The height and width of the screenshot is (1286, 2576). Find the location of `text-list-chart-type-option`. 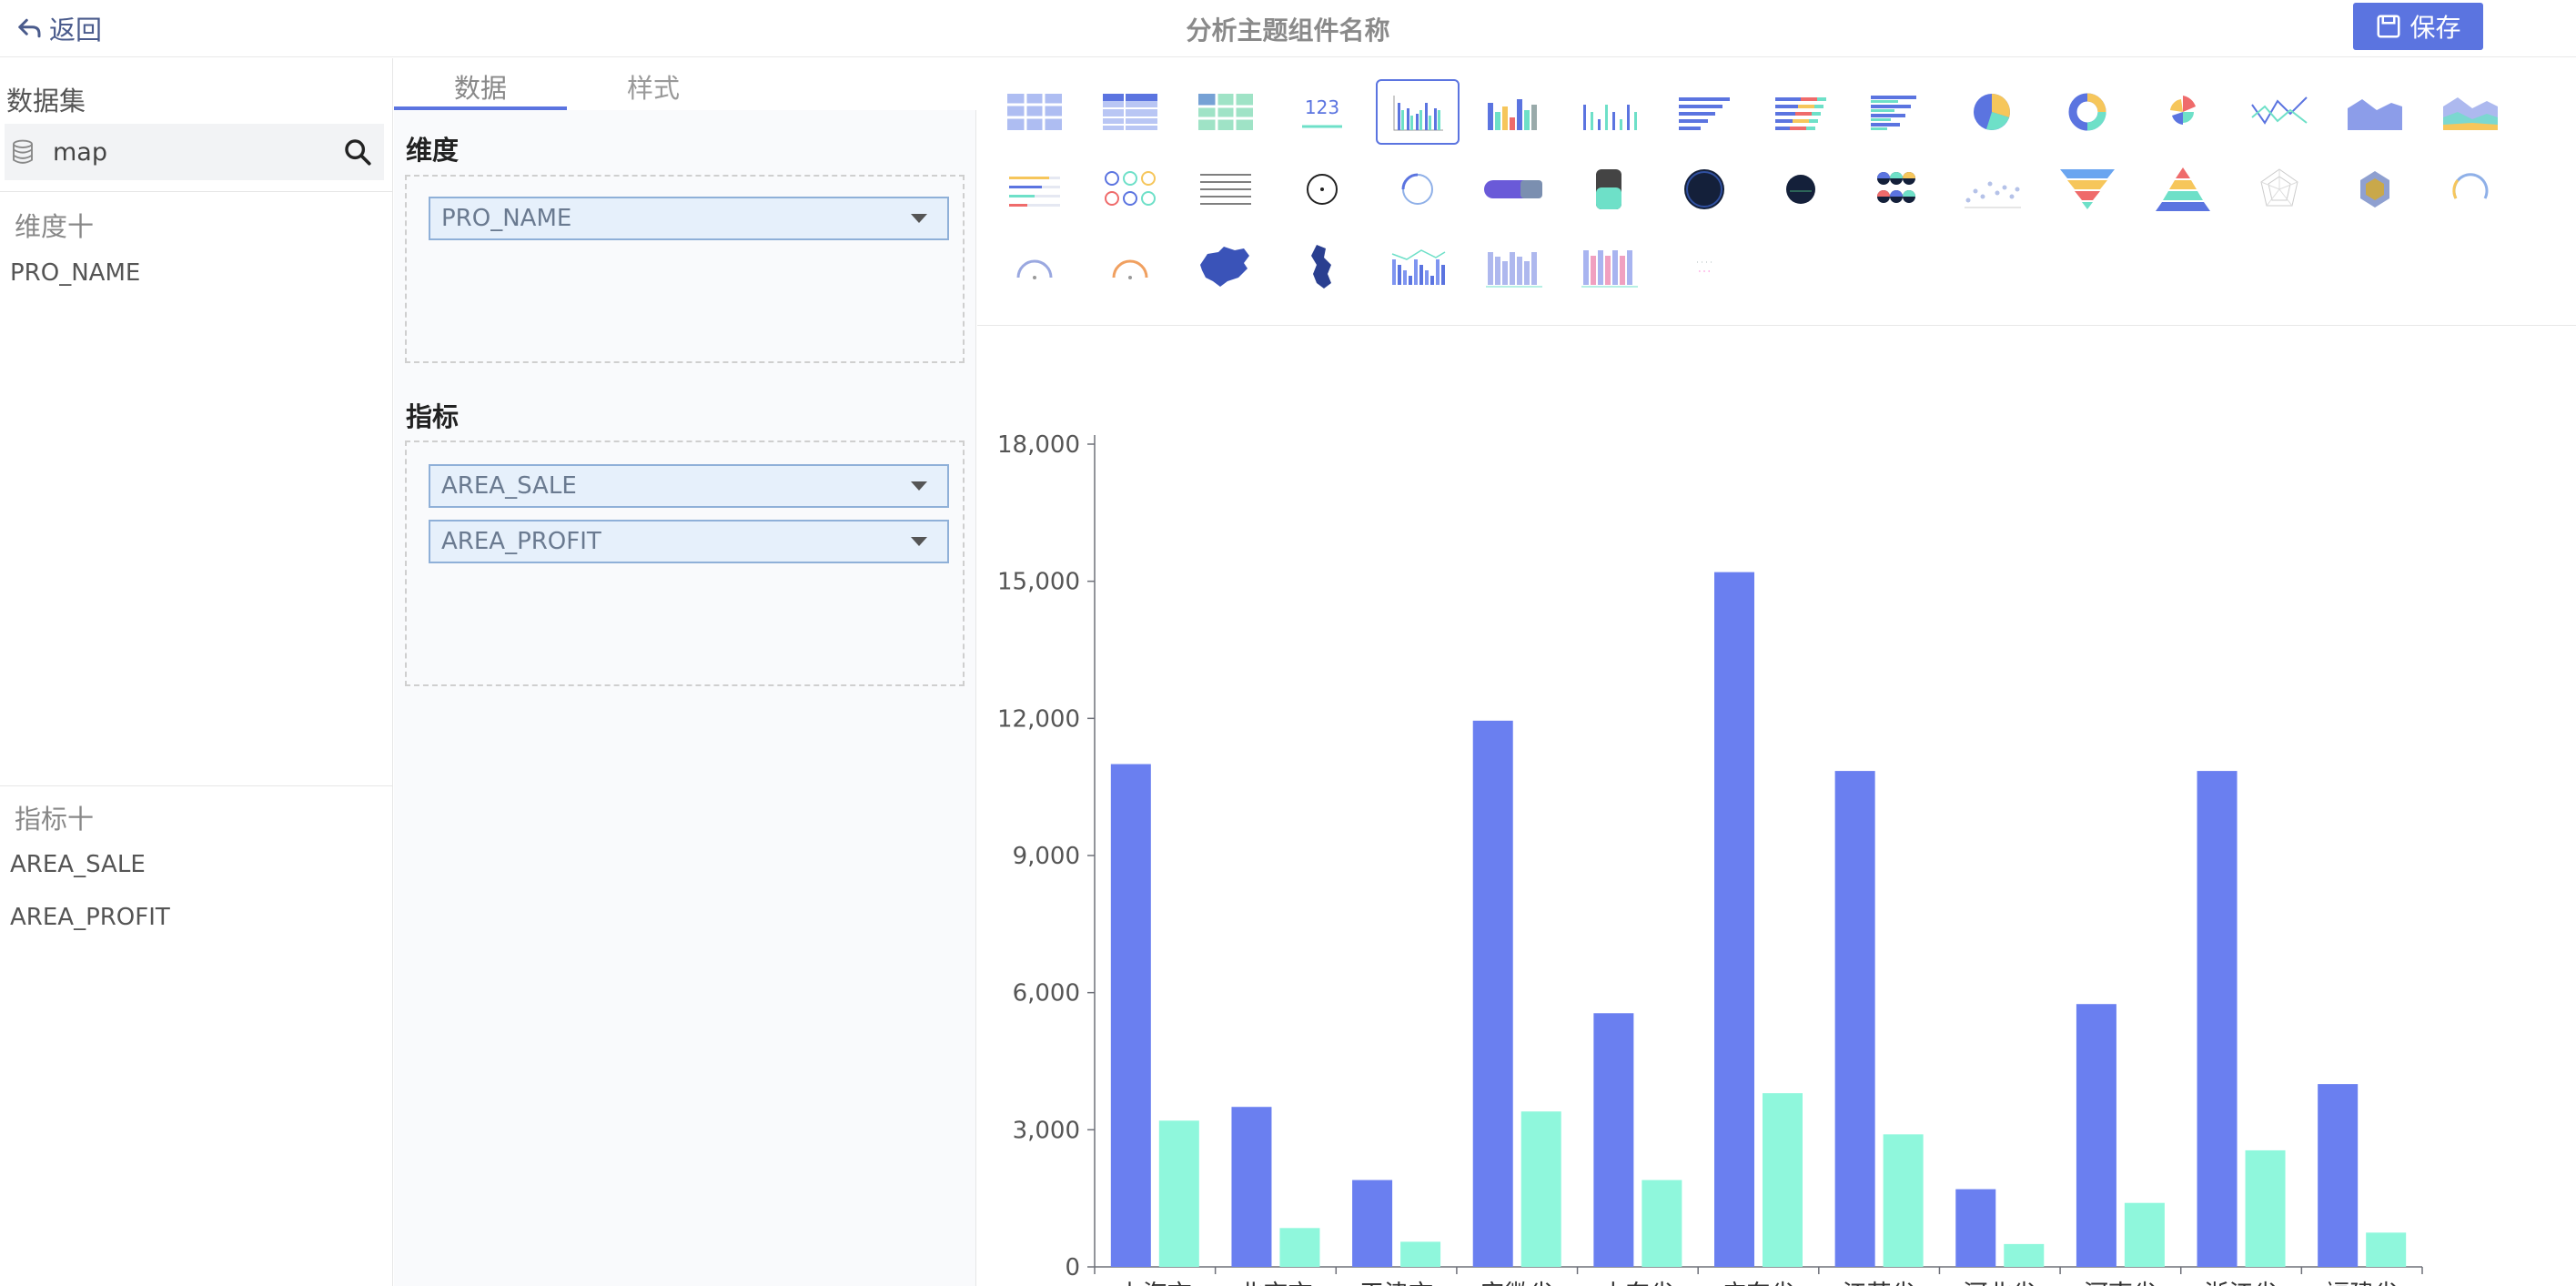

text-list-chart-type-option is located at coordinates (1226, 189).